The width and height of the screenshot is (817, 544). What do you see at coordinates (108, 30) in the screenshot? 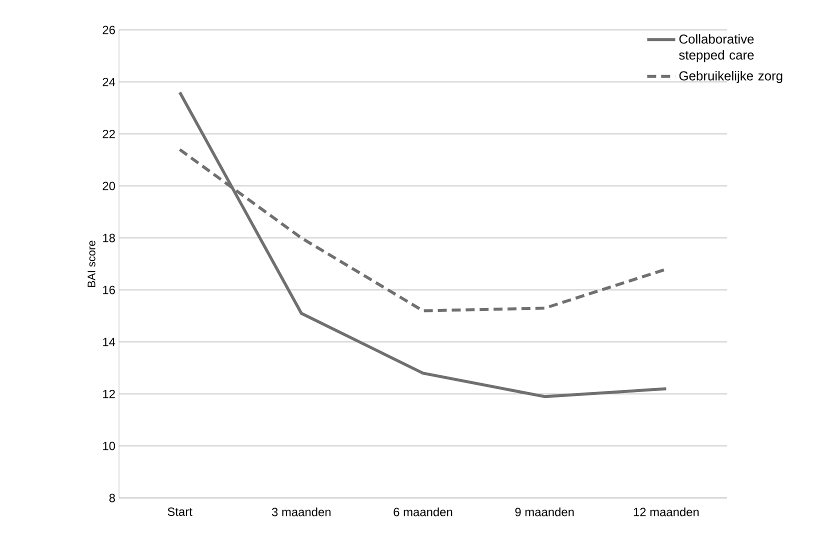
I see `y-tick-label: 26` at bounding box center [108, 30].